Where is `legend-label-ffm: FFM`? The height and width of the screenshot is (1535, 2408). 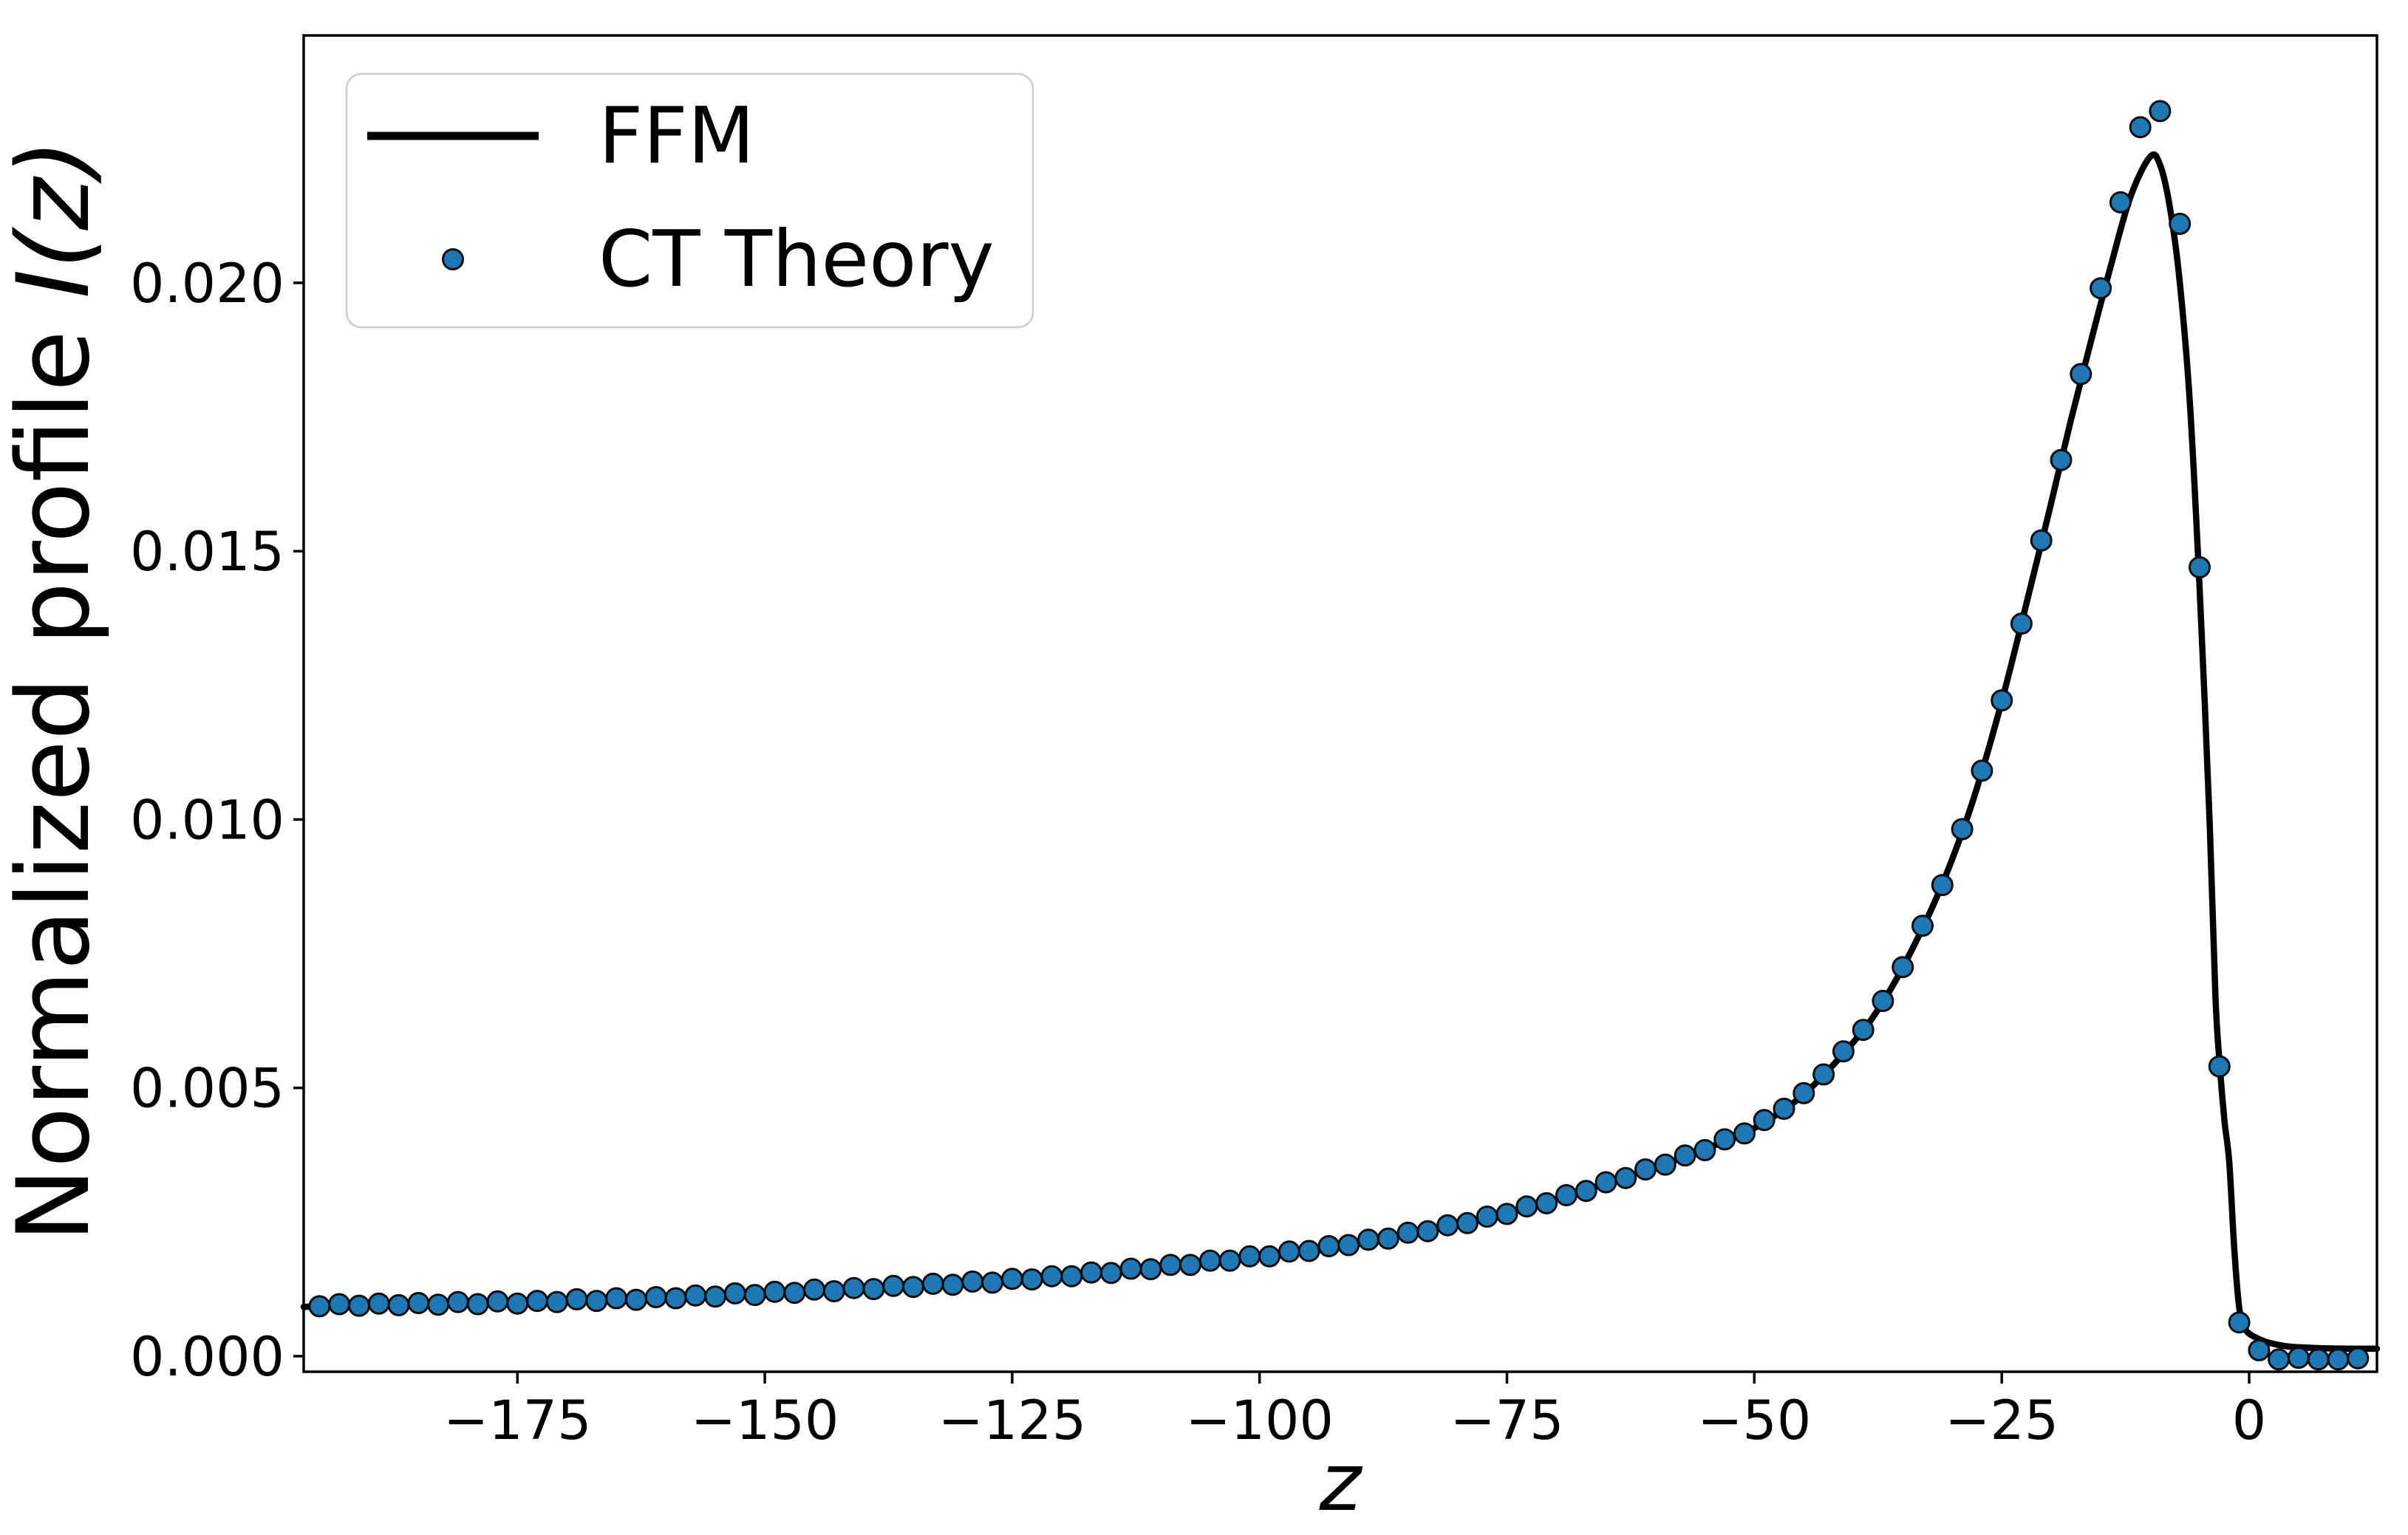 legend-label-ffm: FFM is located at coordinates (676, 136).